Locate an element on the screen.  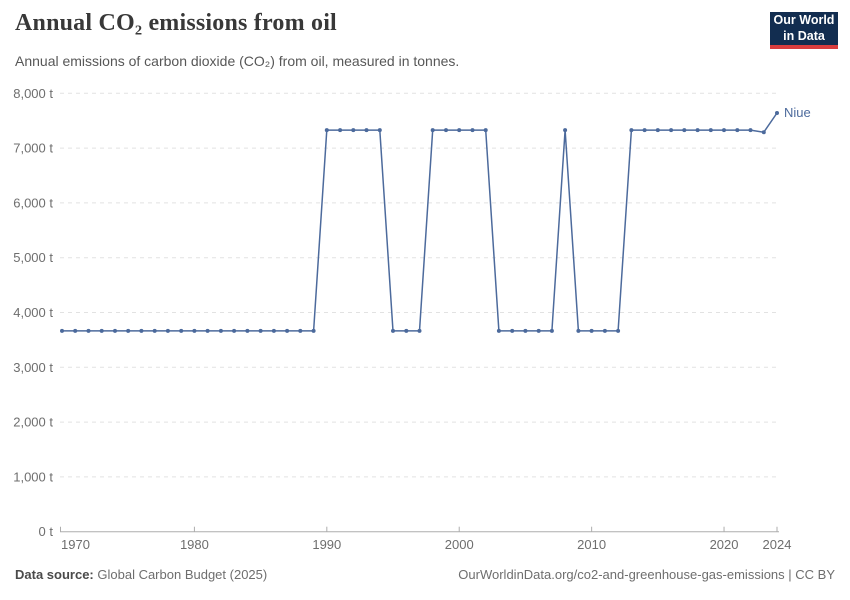
x-axis-label: 2010 is located at coordinates (591, 544).